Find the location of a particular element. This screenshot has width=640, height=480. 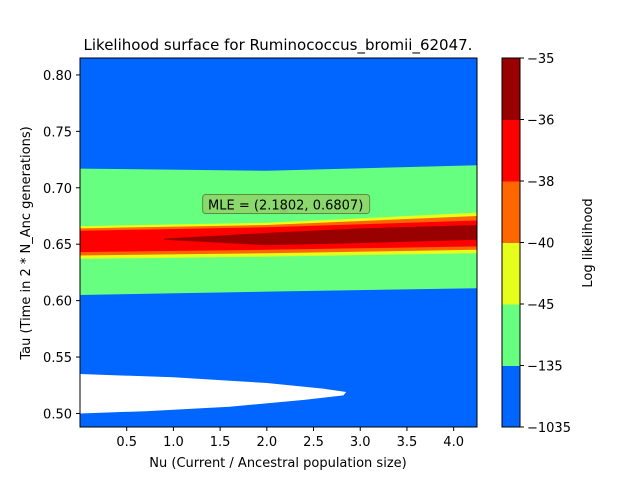

mle-label: MLE = (2.1802, 0.6807) is located at coordinates (285, 206).